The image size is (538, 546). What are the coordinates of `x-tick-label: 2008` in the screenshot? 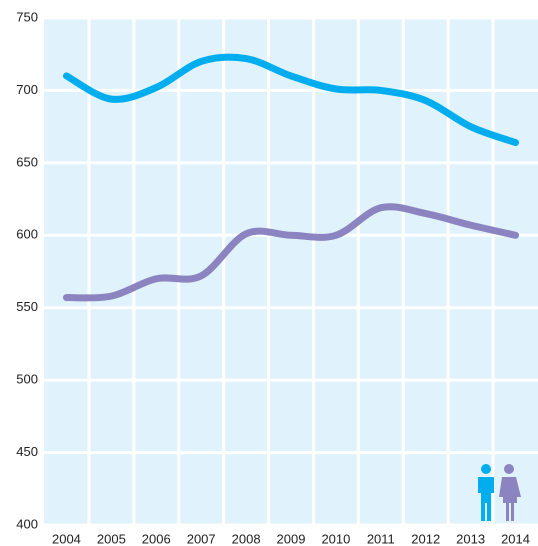 It's located at (246, 538).